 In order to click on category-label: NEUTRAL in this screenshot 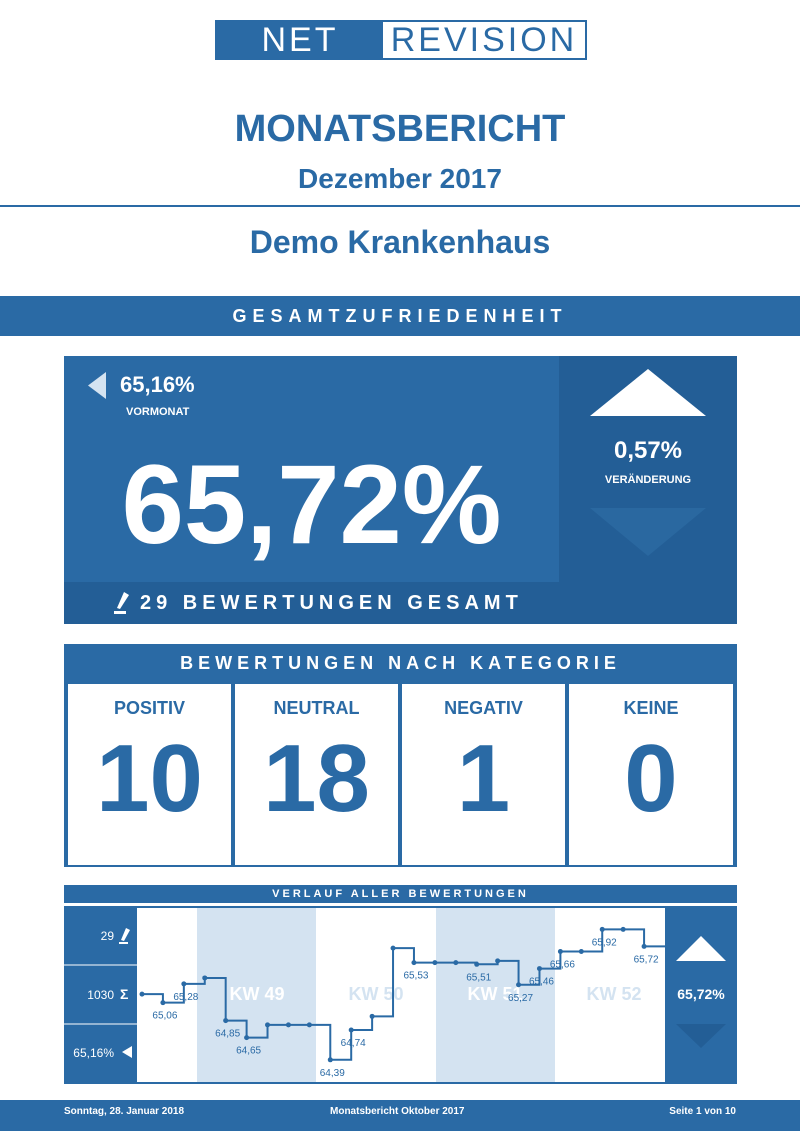, I will do `click(316, 708)`.